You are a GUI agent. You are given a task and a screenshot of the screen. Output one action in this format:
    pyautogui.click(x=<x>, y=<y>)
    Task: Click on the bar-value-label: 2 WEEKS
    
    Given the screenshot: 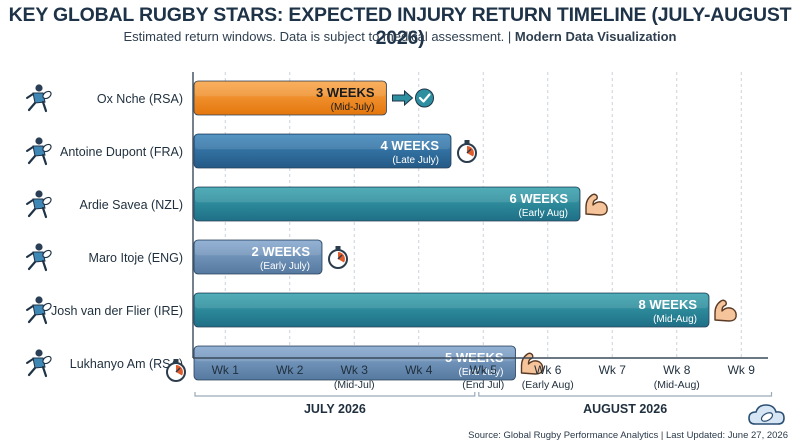 What is the action you would take?
    pyautogui.click(x=280, y=251)
    